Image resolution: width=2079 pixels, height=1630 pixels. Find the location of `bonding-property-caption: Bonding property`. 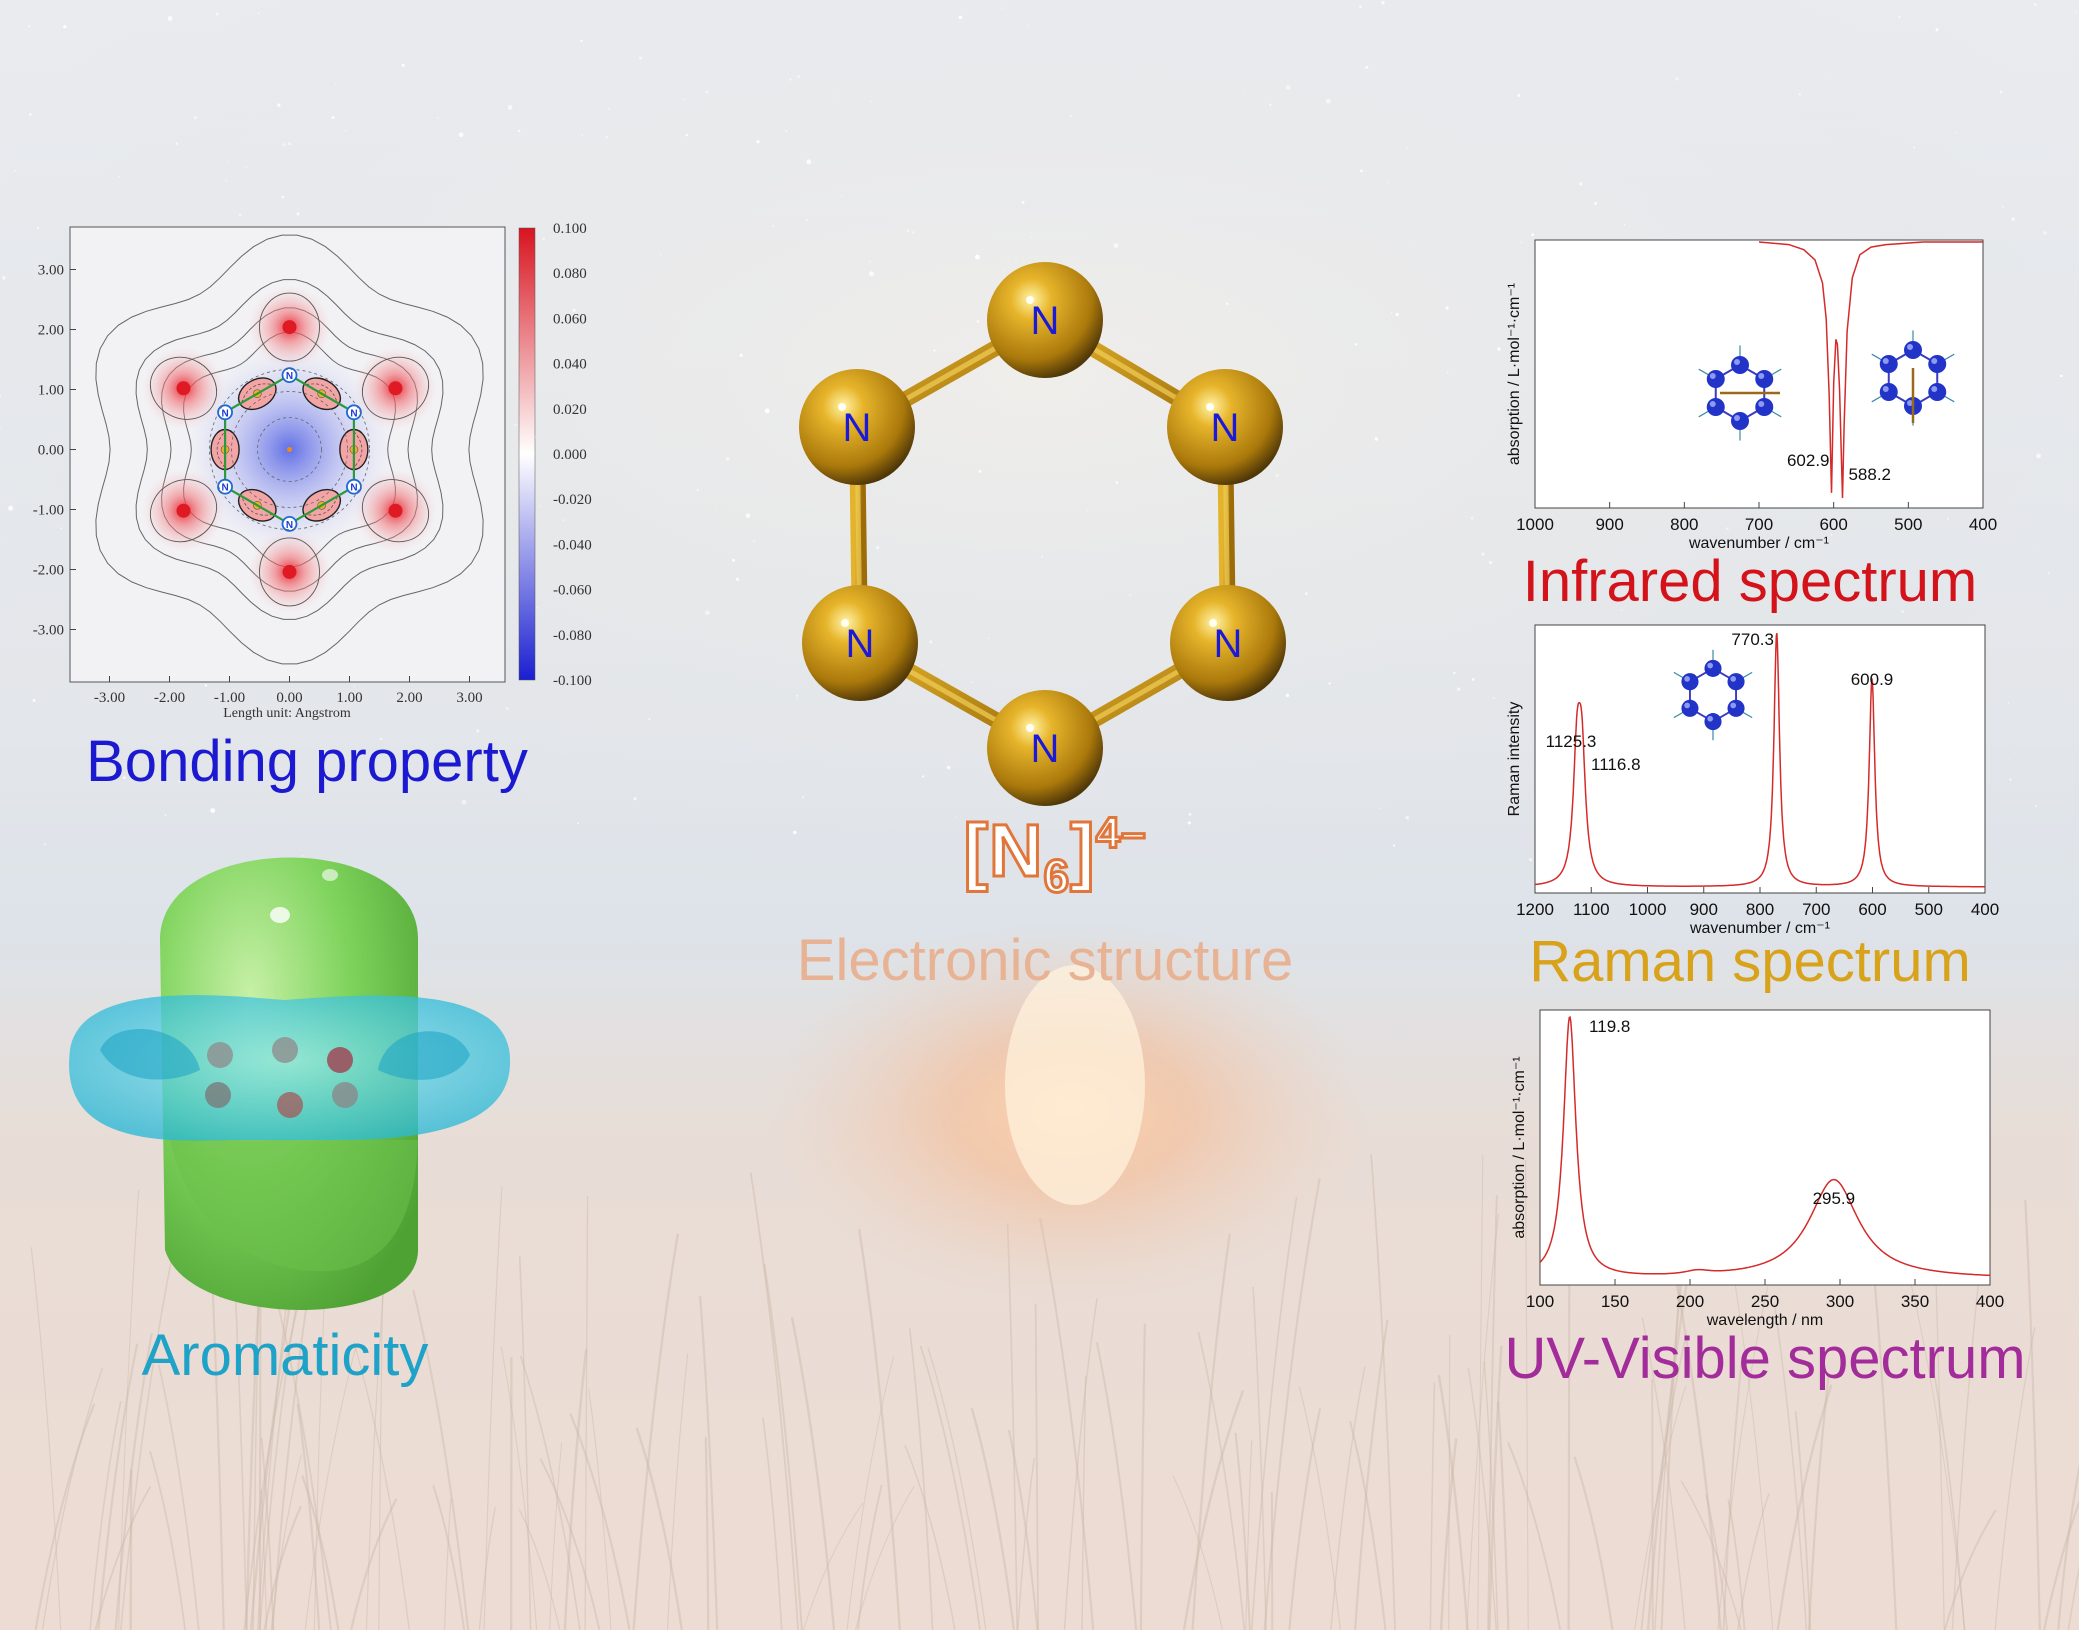

bonding-property-caption: Bonding property is located at coordinates (307, 761).